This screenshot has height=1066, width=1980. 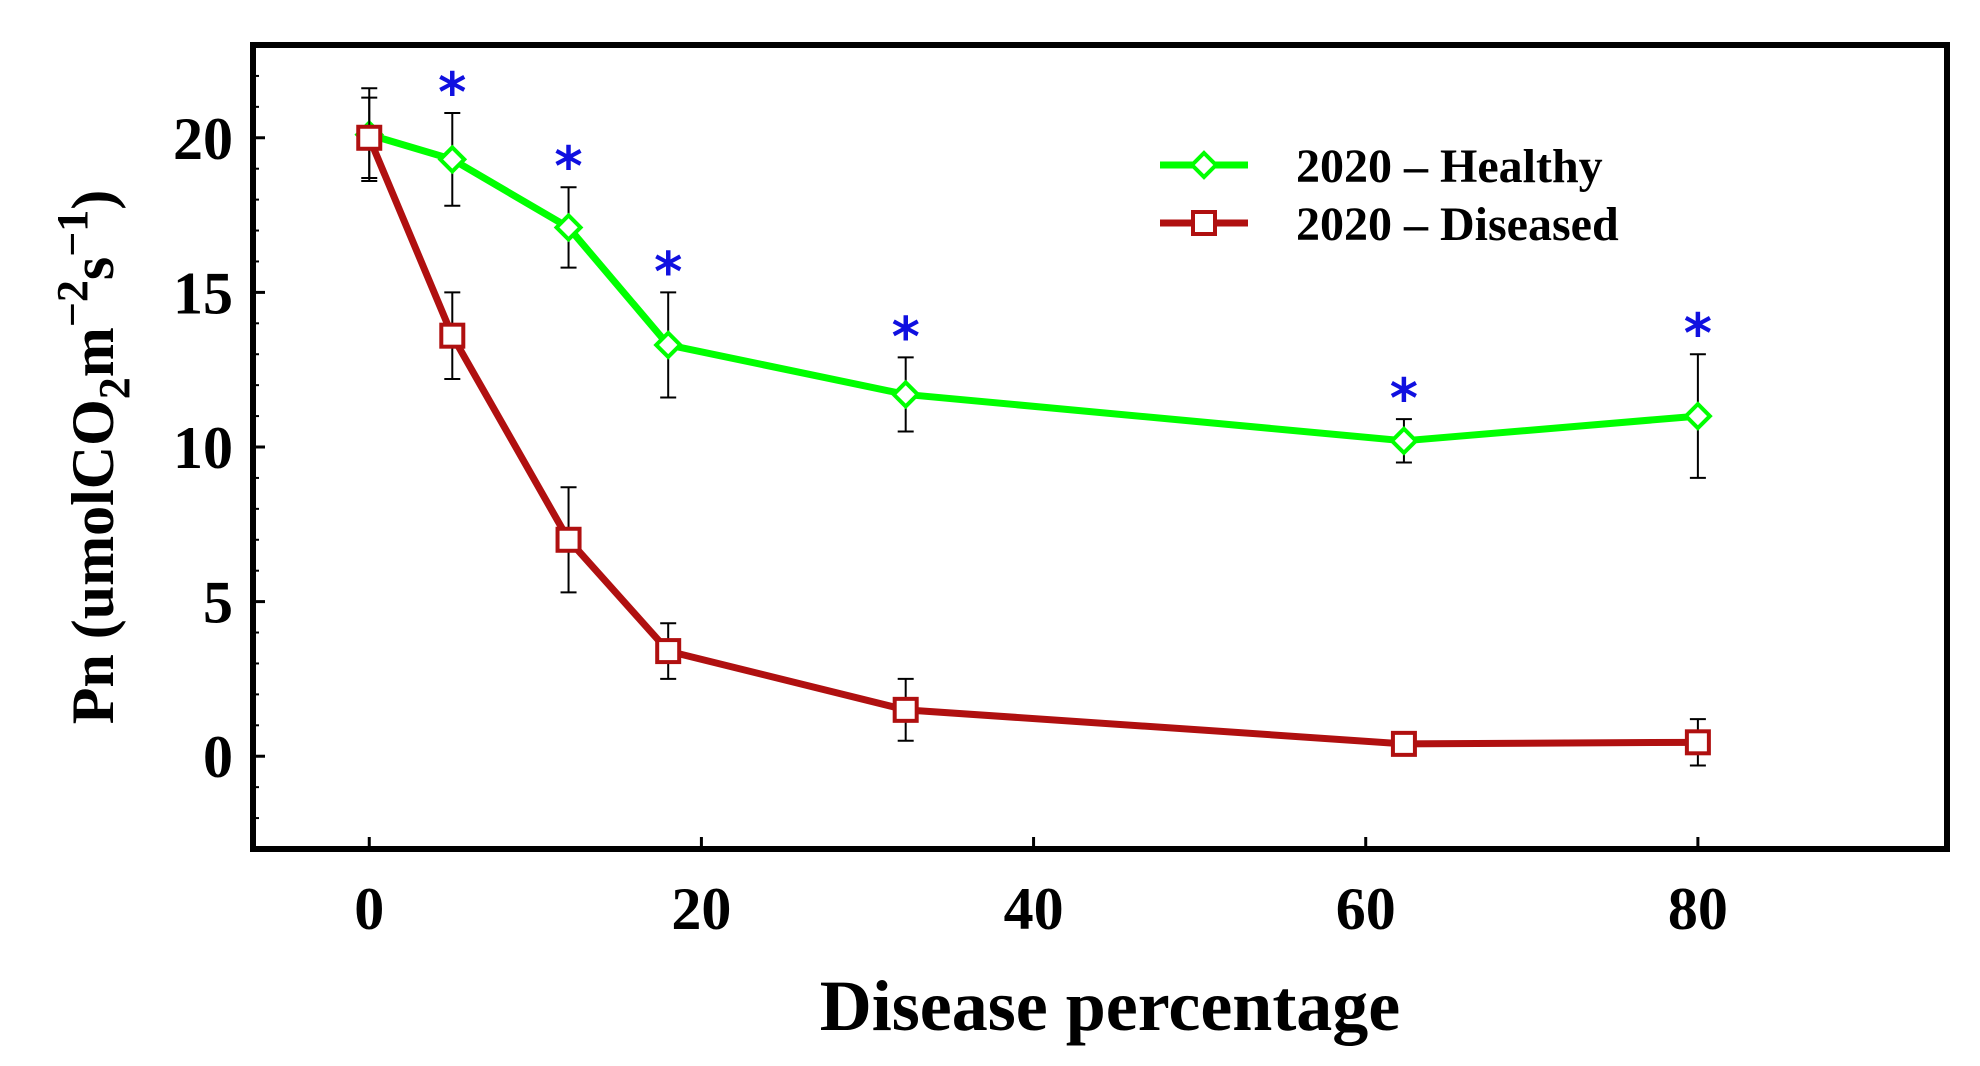 I want to click on y-axis-label-part: 2, so click(x=114, y=388).